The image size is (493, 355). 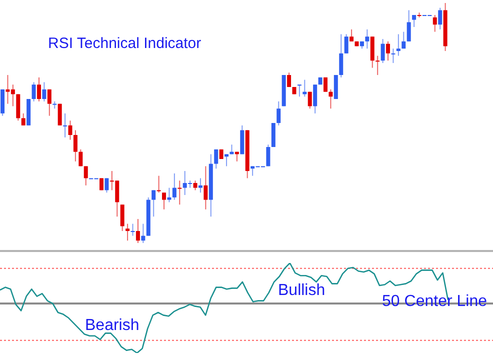 I want to click on annotation: Bearish, so click(x=112, y=326).